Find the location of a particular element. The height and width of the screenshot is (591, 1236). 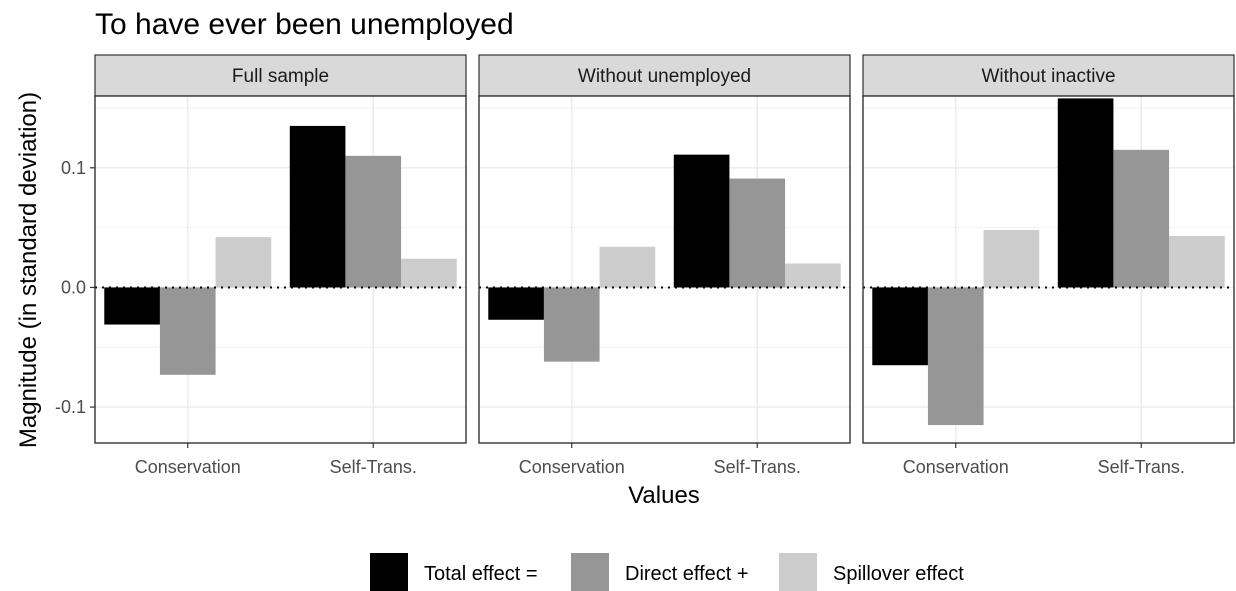

facet-strip-label: Full sample is located at coordinates (280, 76).